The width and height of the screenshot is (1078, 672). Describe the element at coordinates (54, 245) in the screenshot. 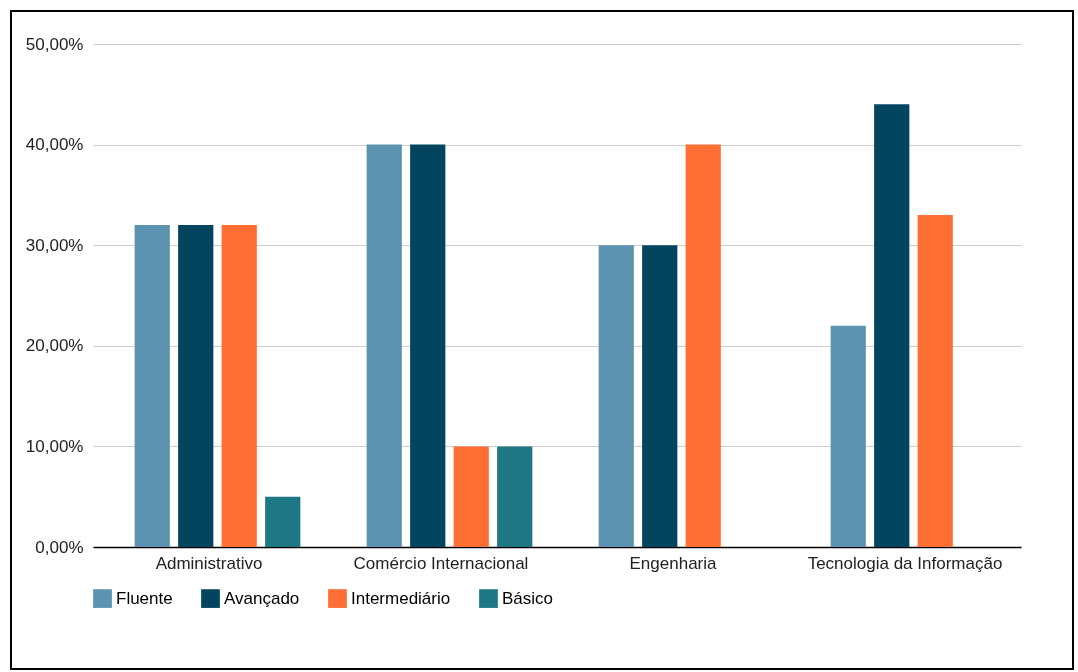

I see `y-tick-label: 30,00%` at that location.